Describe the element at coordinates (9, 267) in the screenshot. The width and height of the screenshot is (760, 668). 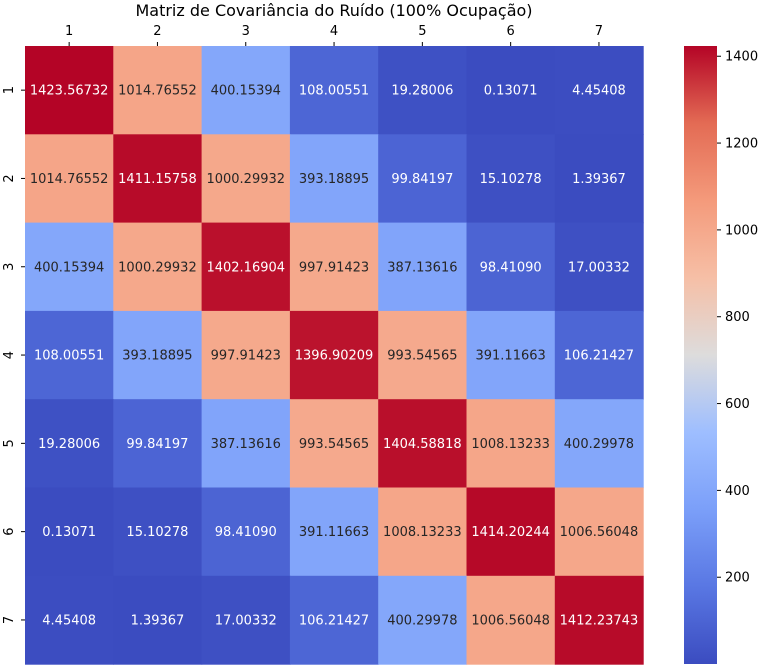
I see `y-tick-label: 3` at that location.